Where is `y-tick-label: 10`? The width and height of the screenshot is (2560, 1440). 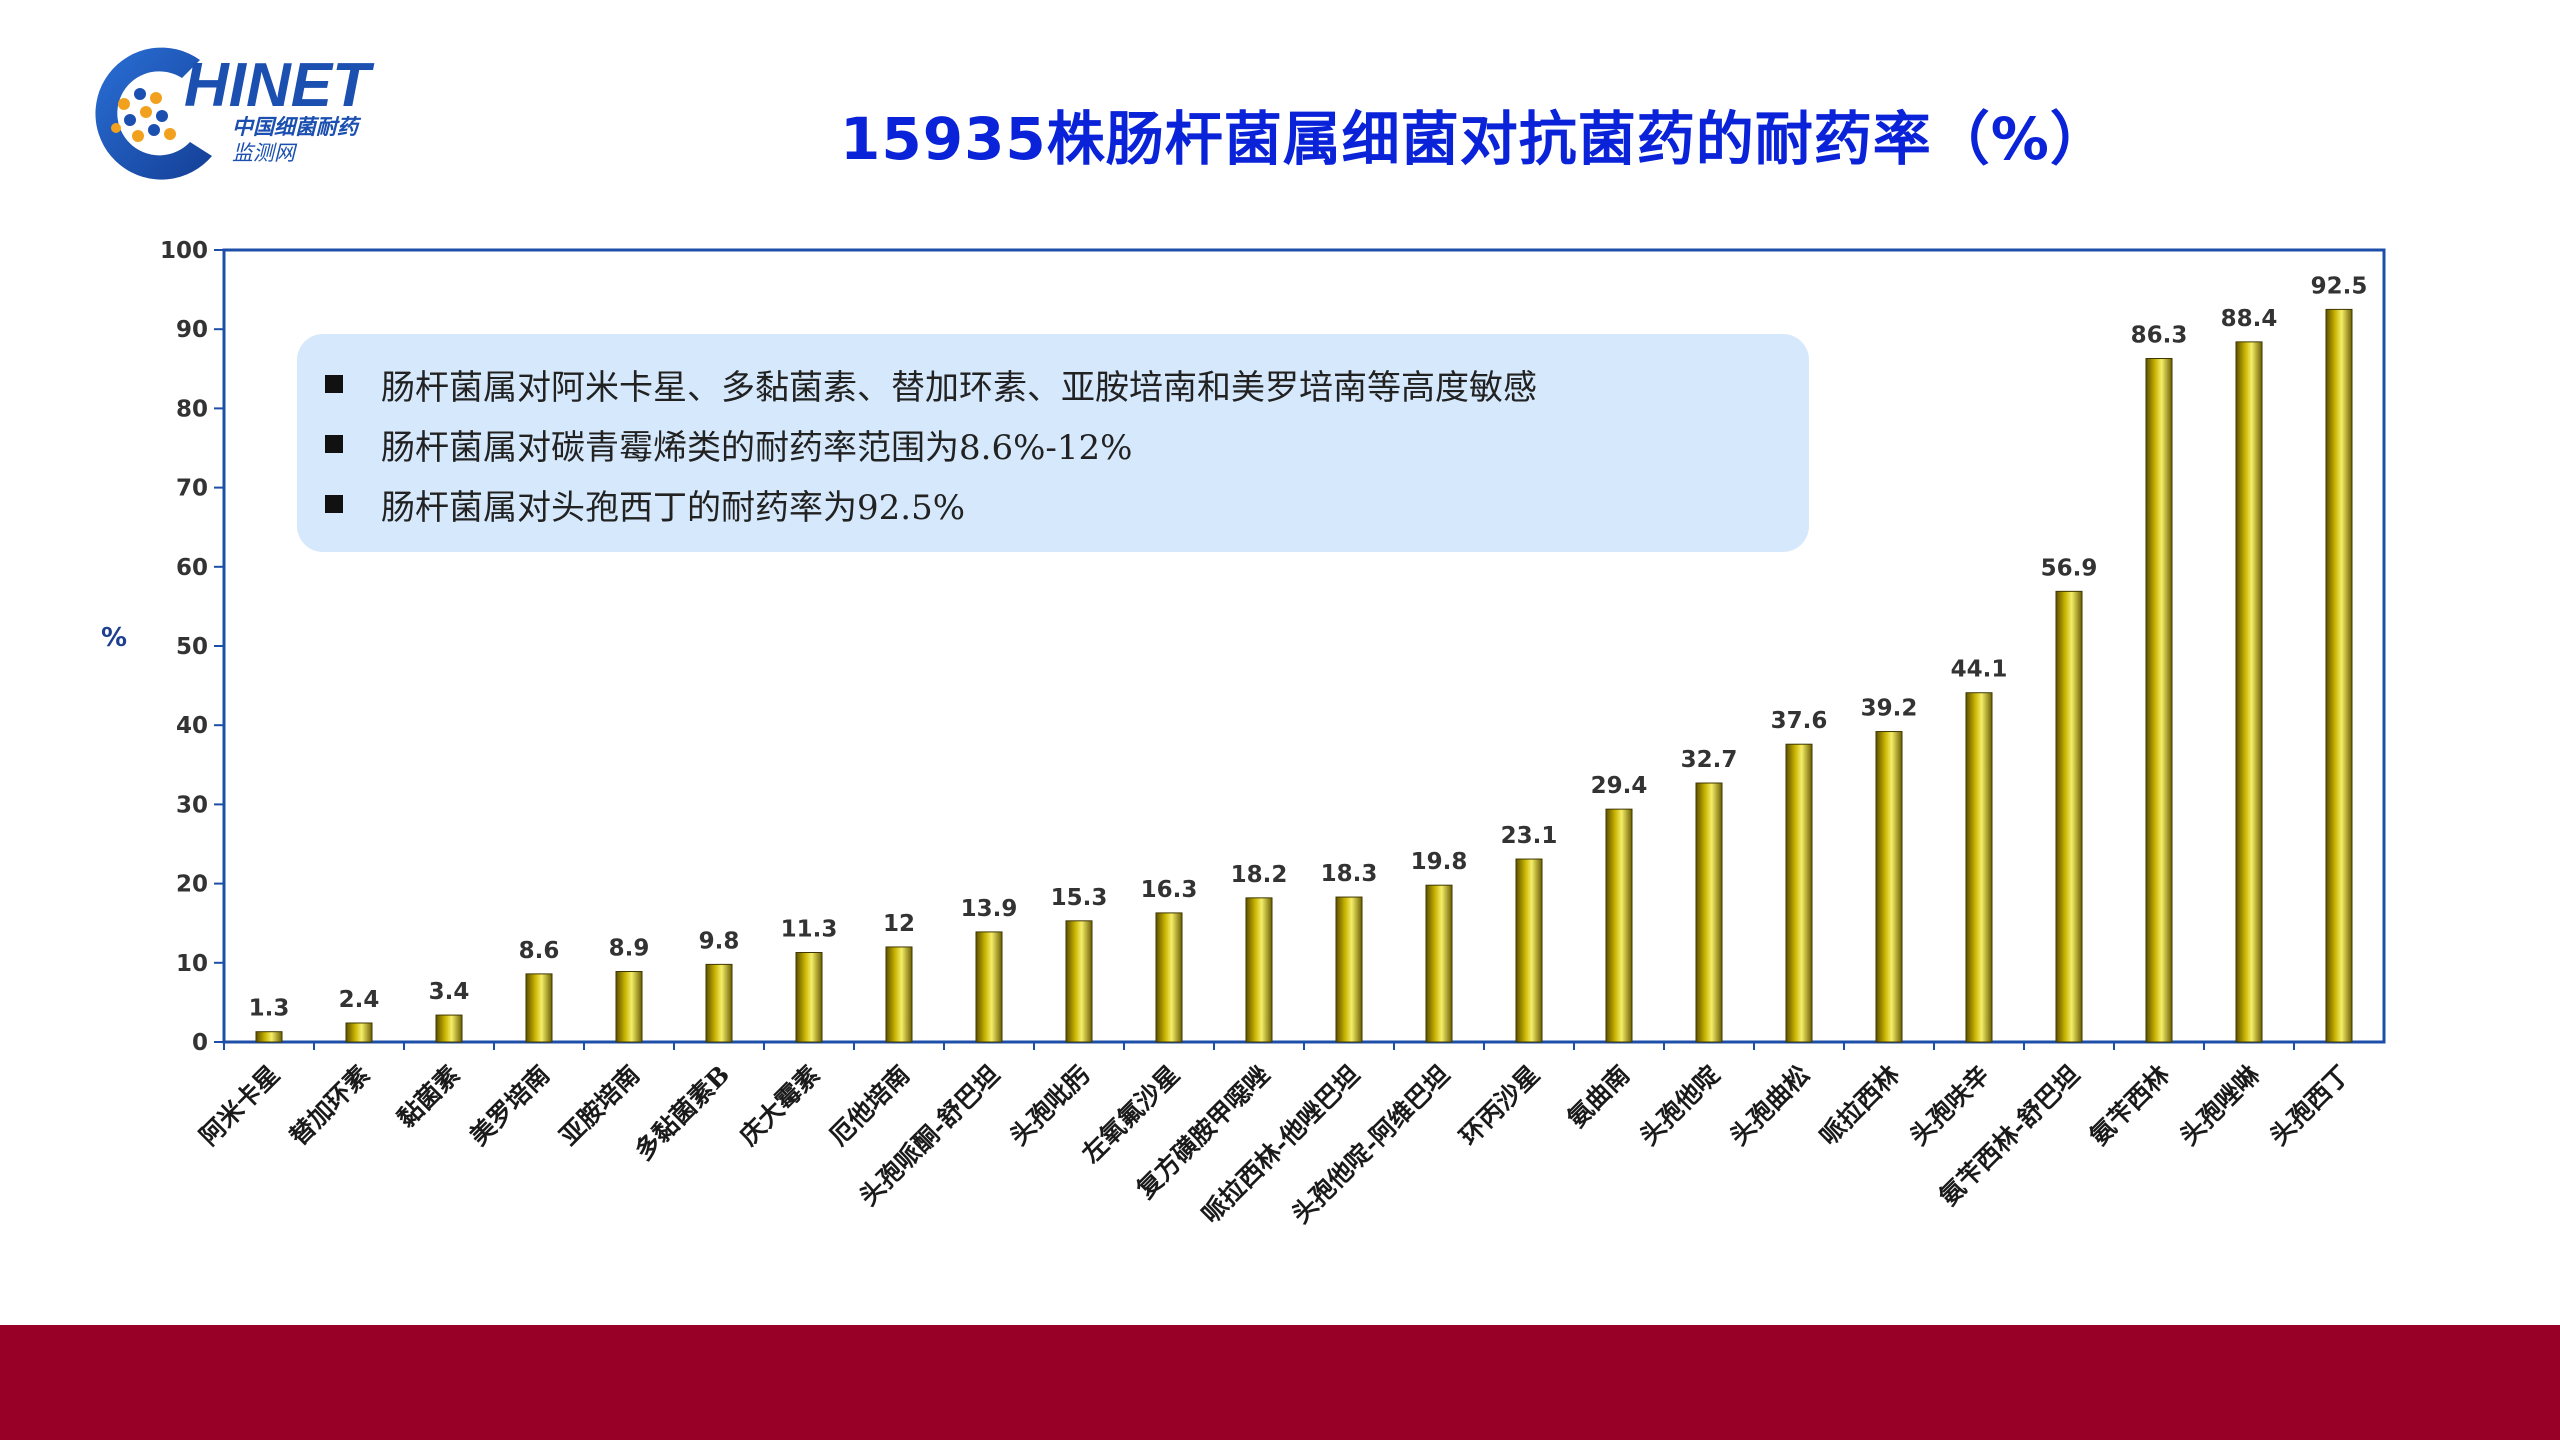 y-tick-label: 10 is located at coordinates (192, 964).